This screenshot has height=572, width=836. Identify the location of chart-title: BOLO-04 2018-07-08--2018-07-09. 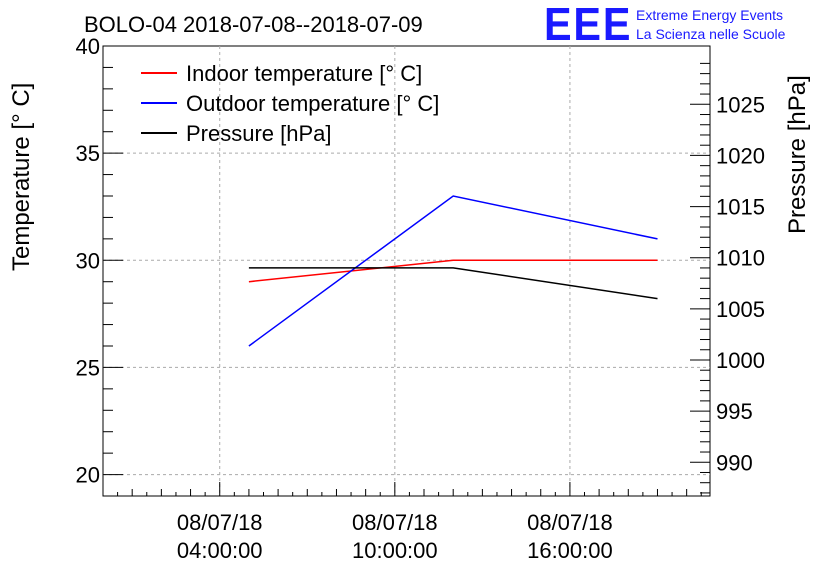
(253, 24).